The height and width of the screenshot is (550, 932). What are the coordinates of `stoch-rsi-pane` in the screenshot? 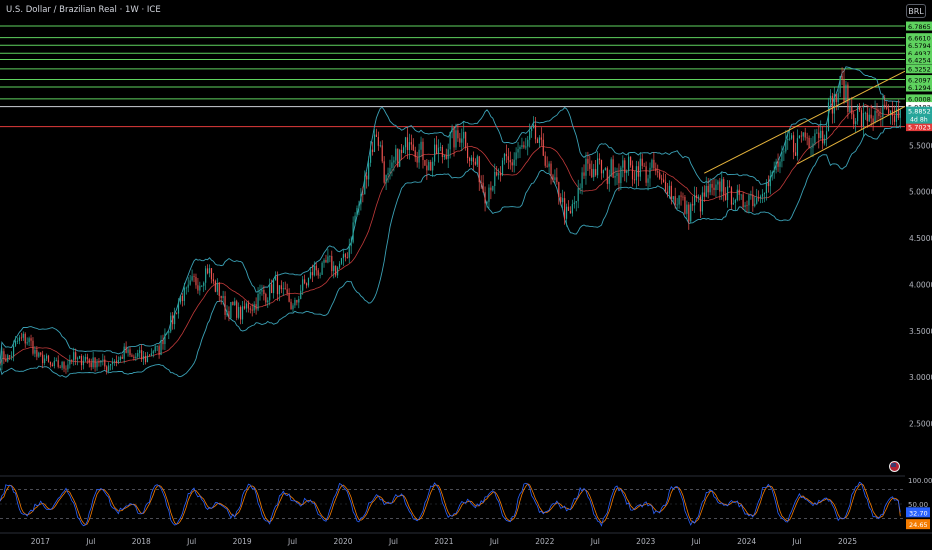 It's located at (466, 501).